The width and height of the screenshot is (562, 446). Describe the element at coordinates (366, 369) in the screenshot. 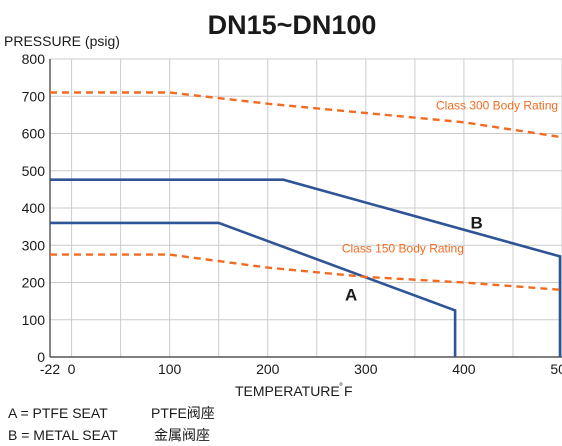

I see `x-tick-label: 300` at that location.